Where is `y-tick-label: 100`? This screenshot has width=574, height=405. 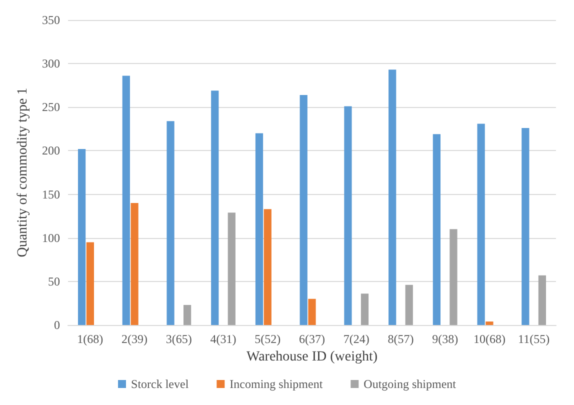
y-tick-label: 100 is located at coordinates (51, 237).